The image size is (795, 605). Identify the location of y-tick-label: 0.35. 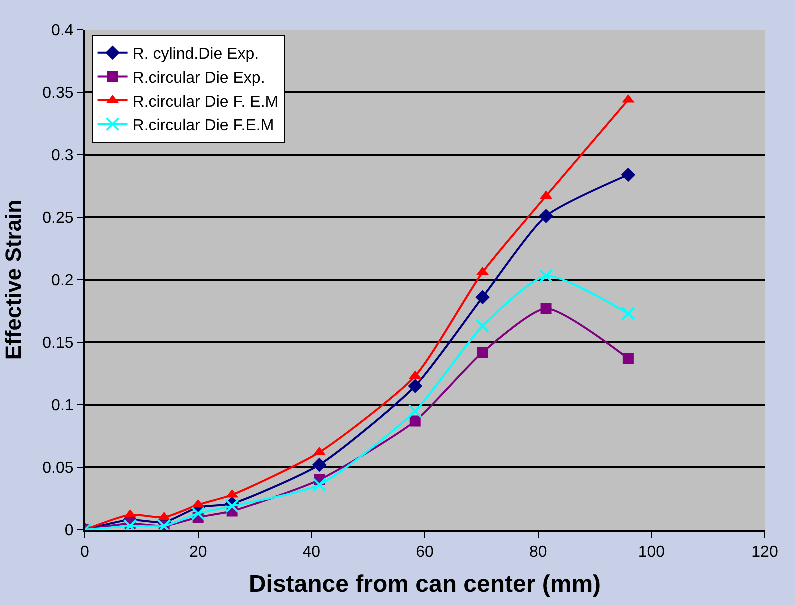
(58, 93).